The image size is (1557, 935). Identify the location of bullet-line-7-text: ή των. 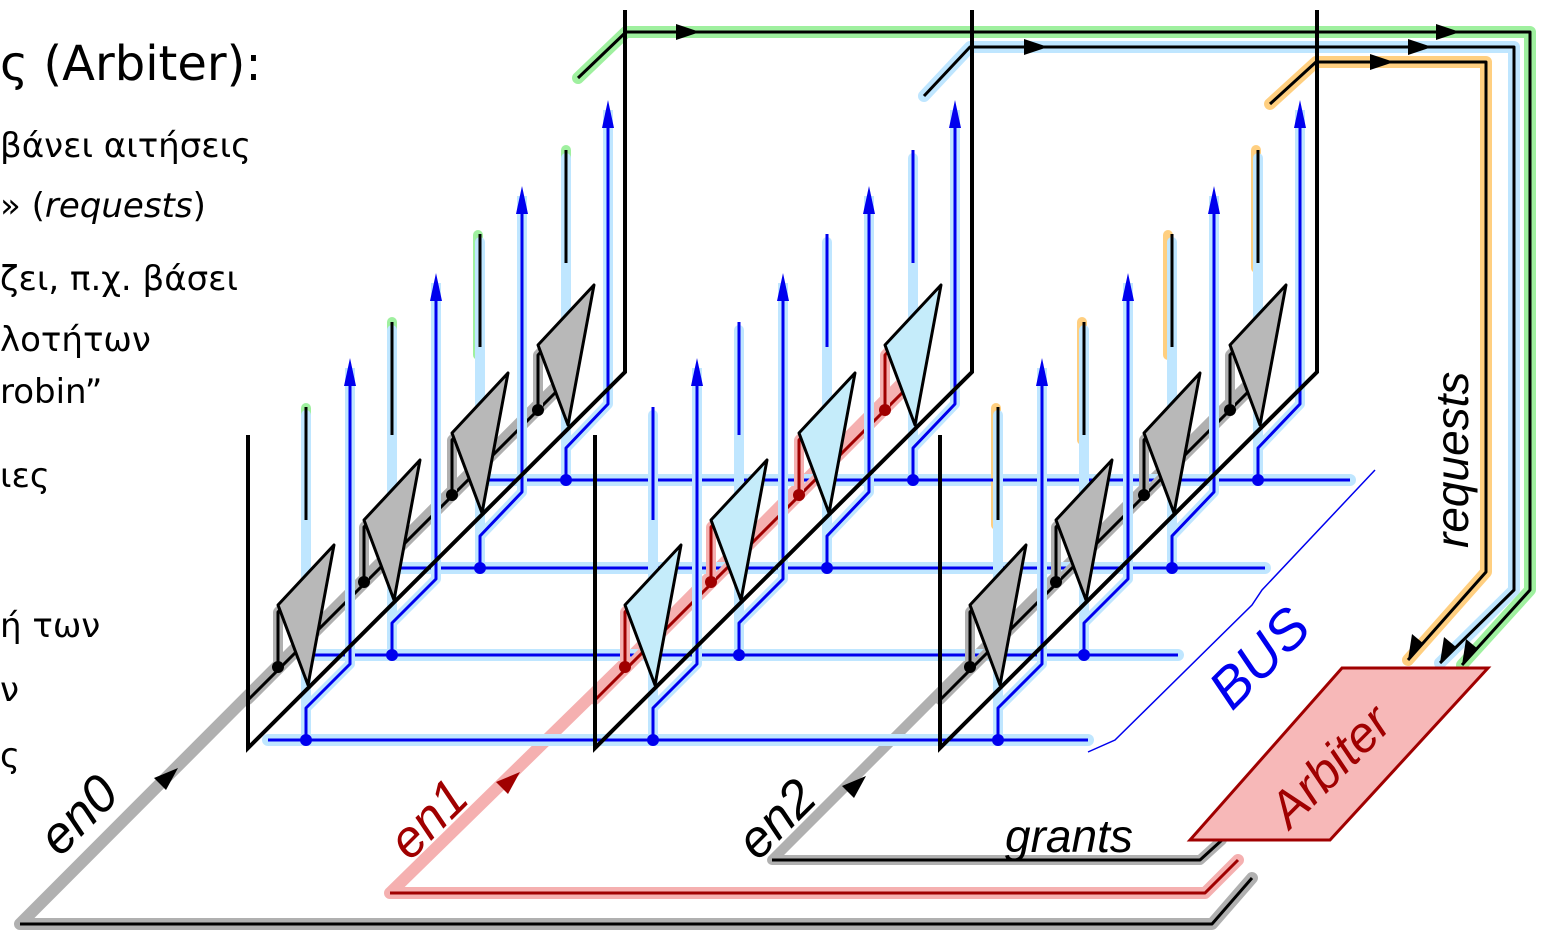
(50, 626).